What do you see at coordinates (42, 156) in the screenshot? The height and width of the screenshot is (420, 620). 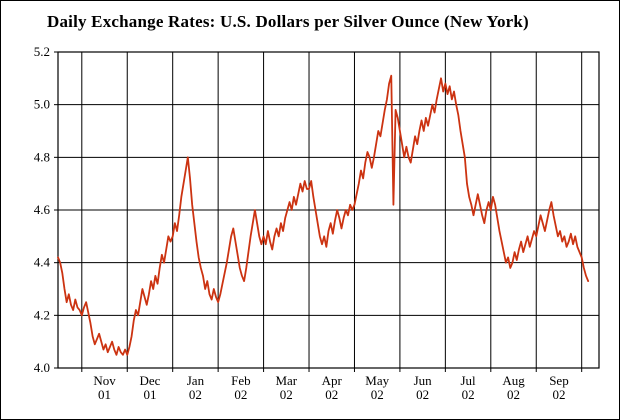 I see `y-tick-label: 4.8` at bounding box center [42, 156].